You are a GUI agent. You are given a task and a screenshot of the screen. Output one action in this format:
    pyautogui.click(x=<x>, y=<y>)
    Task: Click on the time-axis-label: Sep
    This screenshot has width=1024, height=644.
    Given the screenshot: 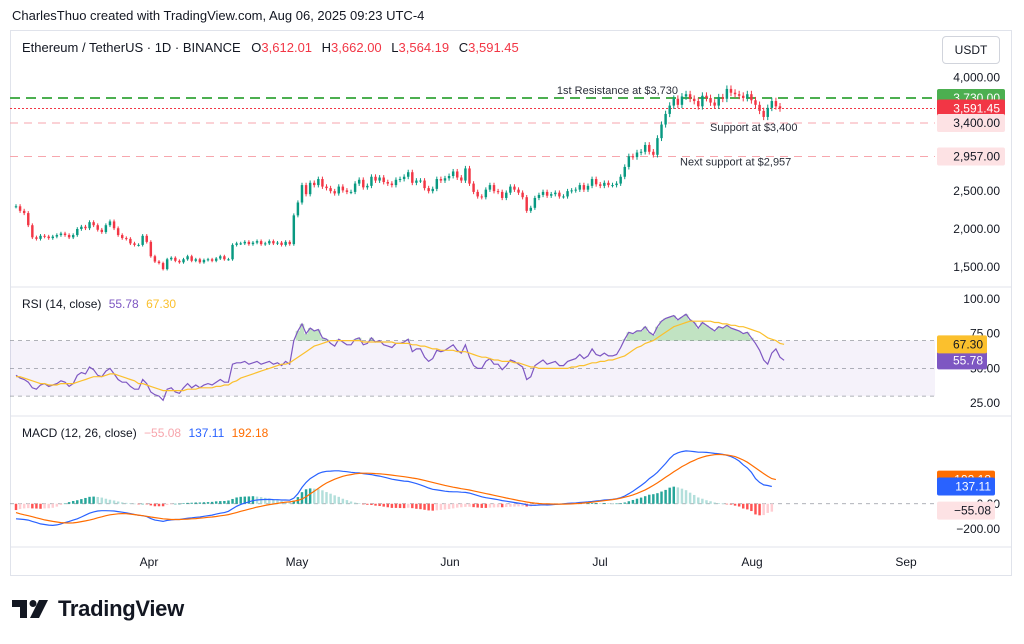 What is the action you would take?
    pyautogui.click(x=906, y=562)
    